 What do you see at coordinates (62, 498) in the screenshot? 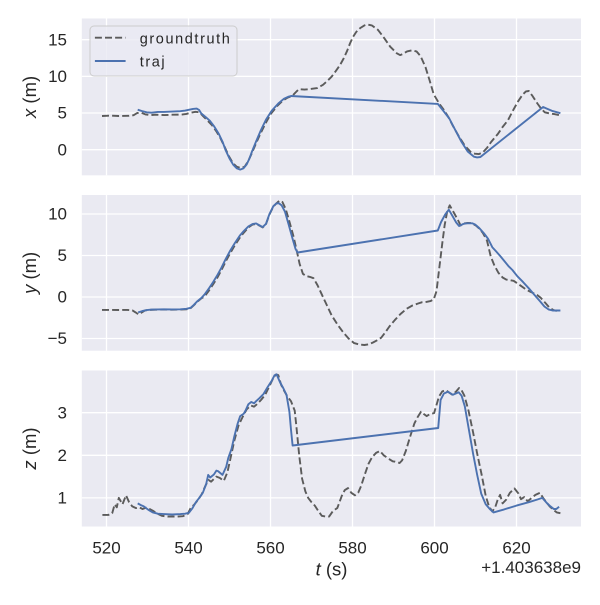
I see `svg-text: 1` at bounding box center [62, 498].